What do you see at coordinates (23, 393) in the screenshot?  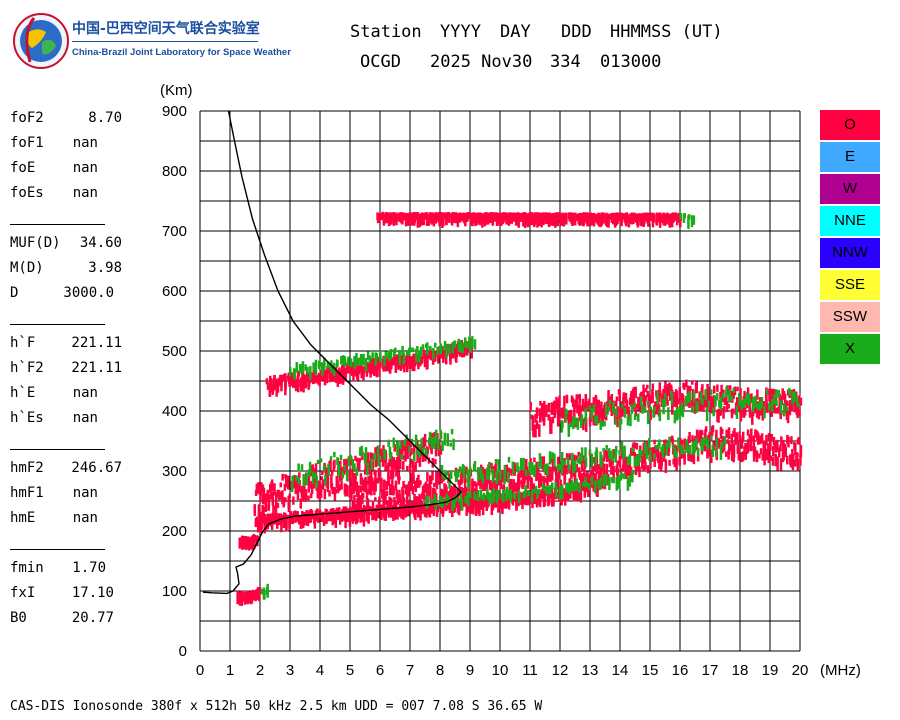 I see `param-label: h`E` at bounding box center [23, 393].